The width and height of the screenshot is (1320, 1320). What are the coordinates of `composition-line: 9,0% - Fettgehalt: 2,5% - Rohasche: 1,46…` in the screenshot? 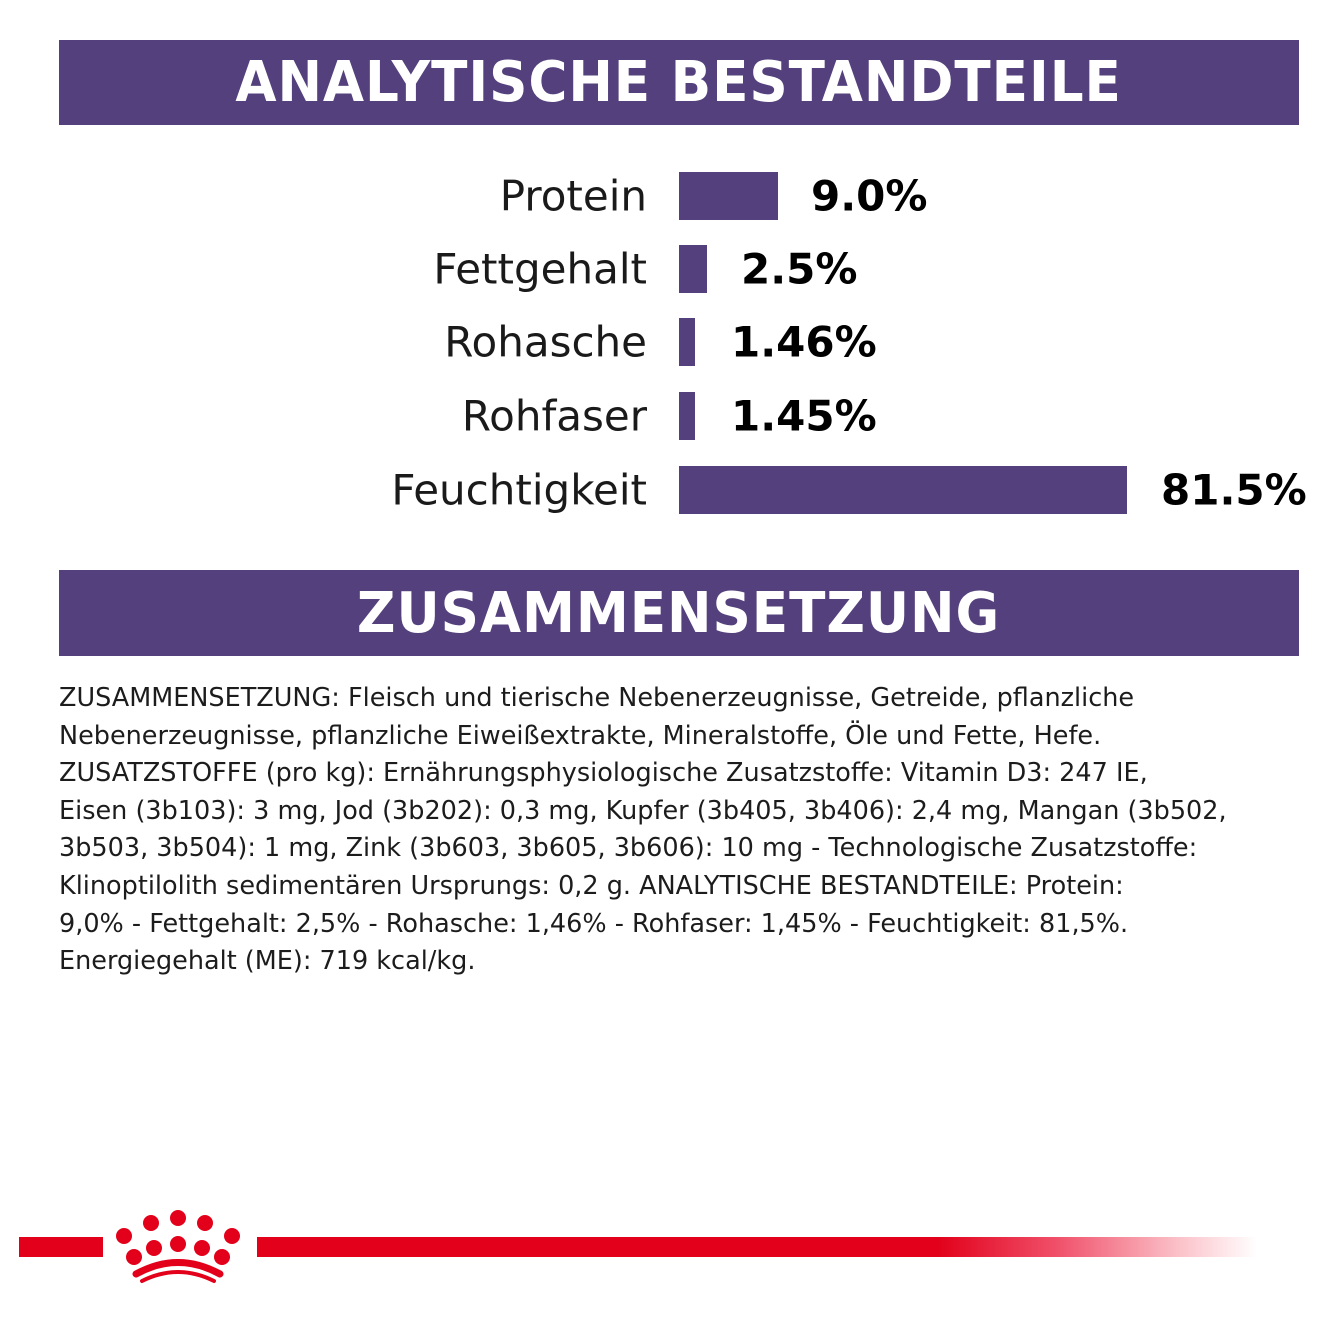 It's located at (594, 923).